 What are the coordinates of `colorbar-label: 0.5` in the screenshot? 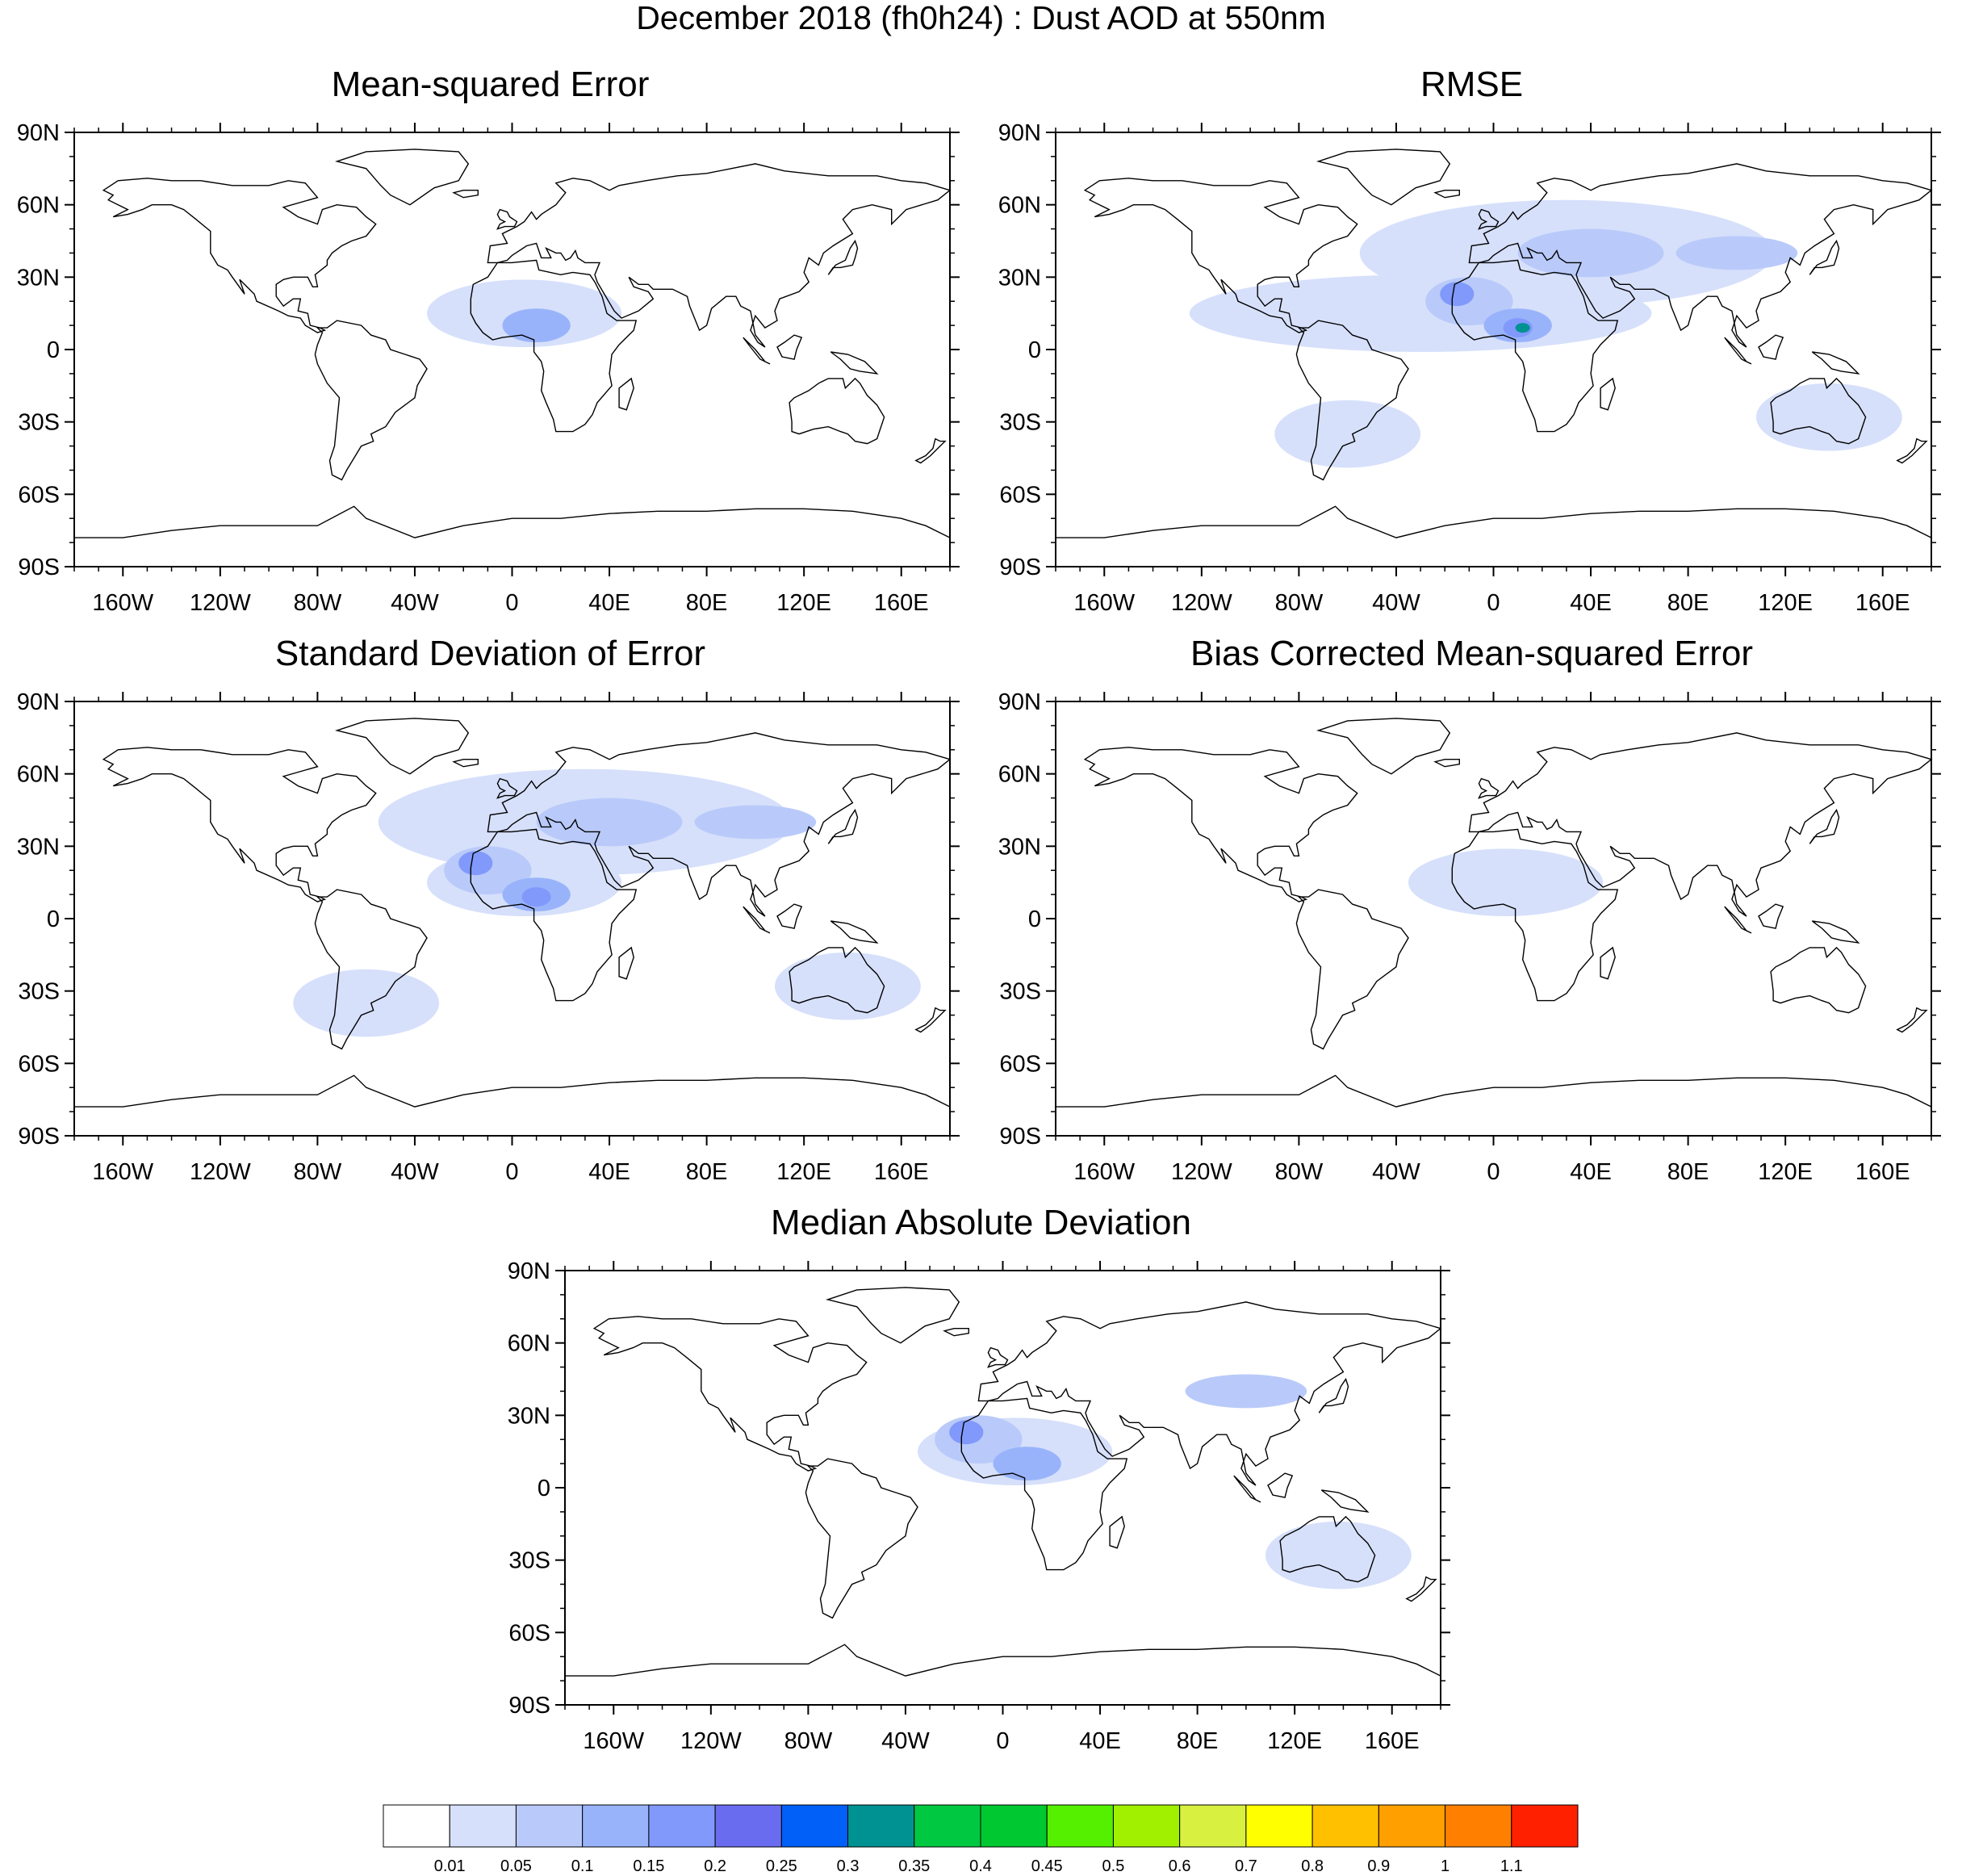 It's located at (1113, 1866).